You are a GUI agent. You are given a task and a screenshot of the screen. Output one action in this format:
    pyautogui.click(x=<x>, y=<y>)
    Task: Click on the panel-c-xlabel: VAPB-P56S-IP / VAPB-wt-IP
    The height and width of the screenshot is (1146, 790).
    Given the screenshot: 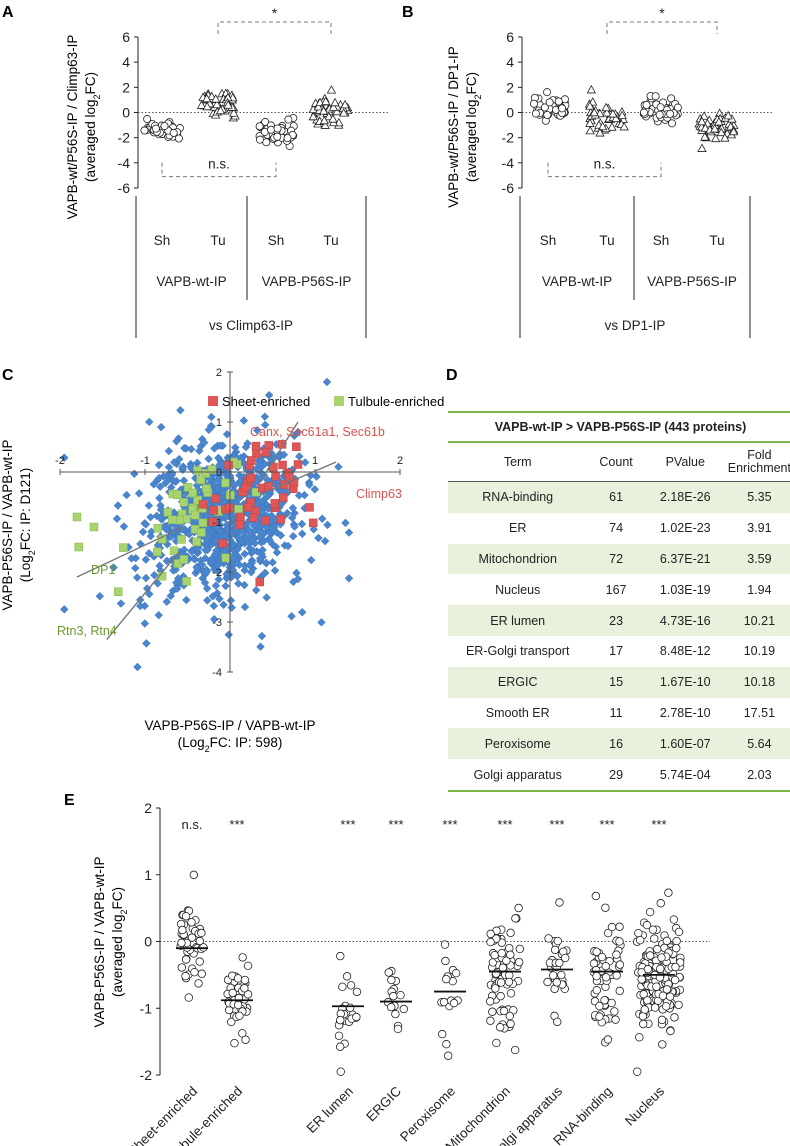 What is the action you would take?
    pyautogui.click(x=229, y=725)
    